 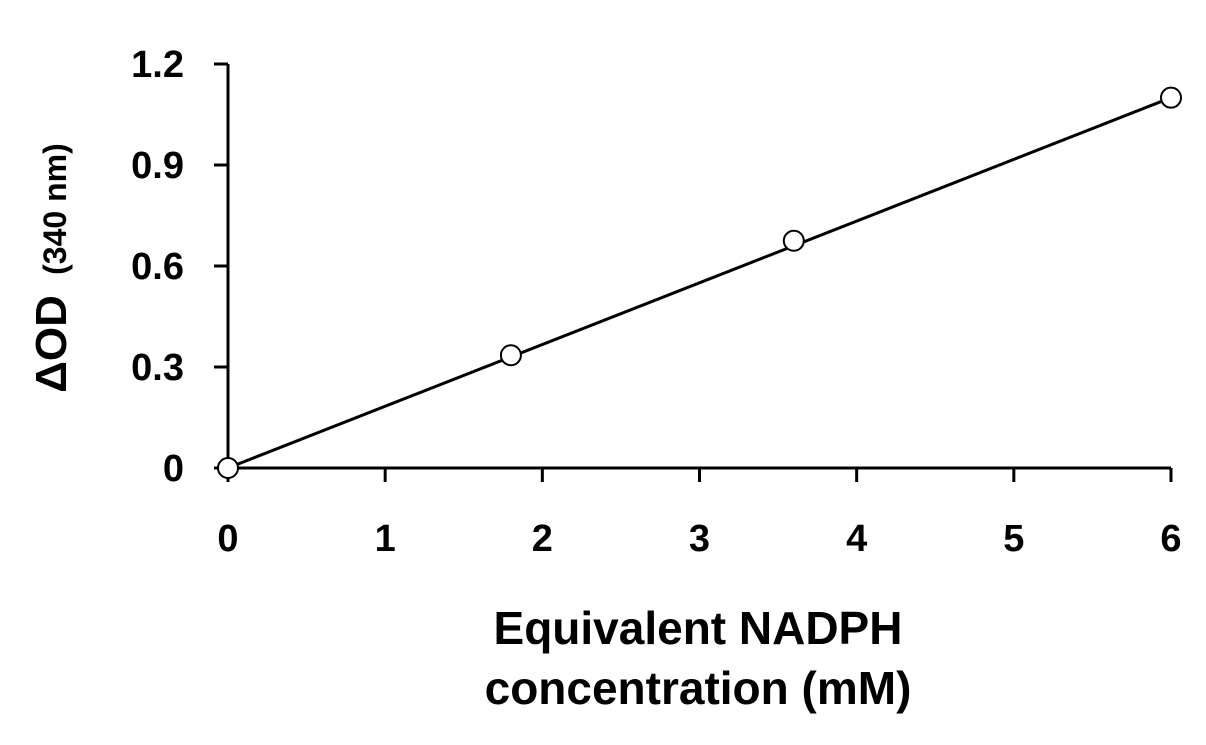 I want to click on y-tick-label-2: 0.6, so click(x=157, y=267).